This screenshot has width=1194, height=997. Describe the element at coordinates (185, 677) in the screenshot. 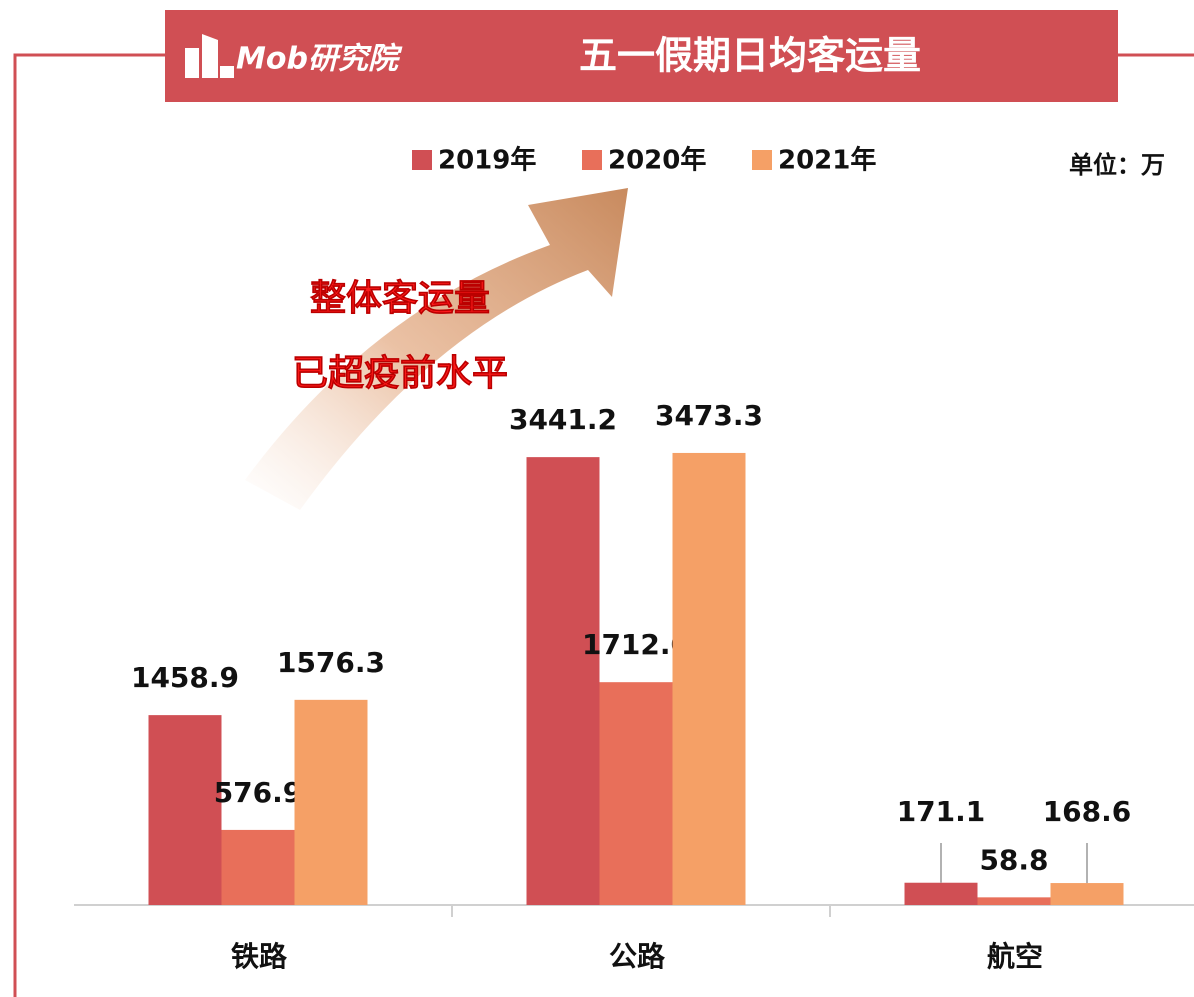

I see `value-label: 1458.9` at that location.